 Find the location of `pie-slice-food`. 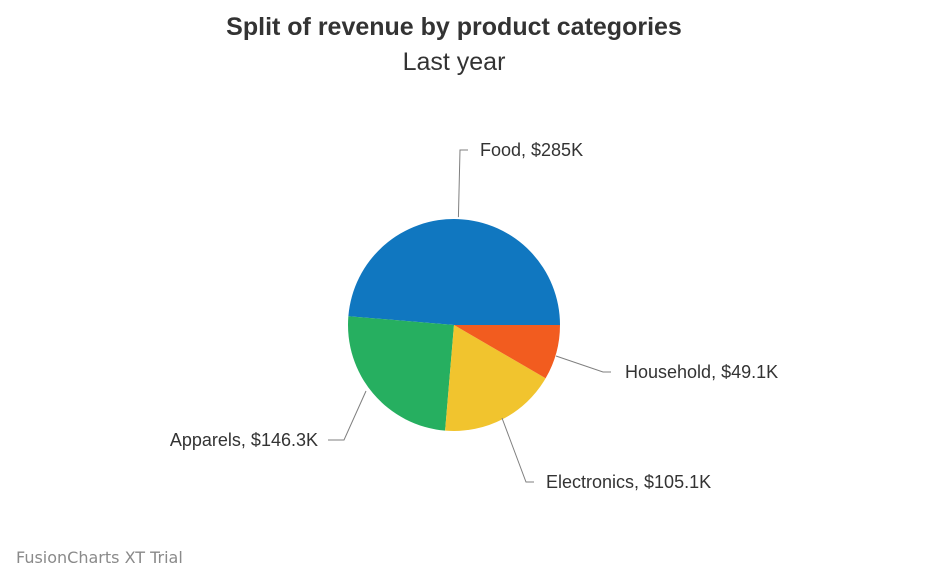

pie-slice-food is located at coordinates (454, 271).